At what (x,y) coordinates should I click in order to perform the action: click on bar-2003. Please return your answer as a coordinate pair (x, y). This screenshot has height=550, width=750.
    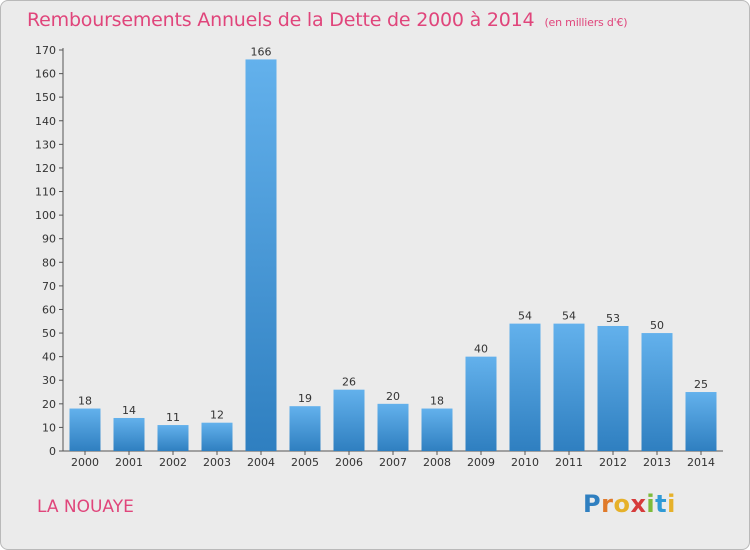
    Looking at the image, I should click on (217, 436).